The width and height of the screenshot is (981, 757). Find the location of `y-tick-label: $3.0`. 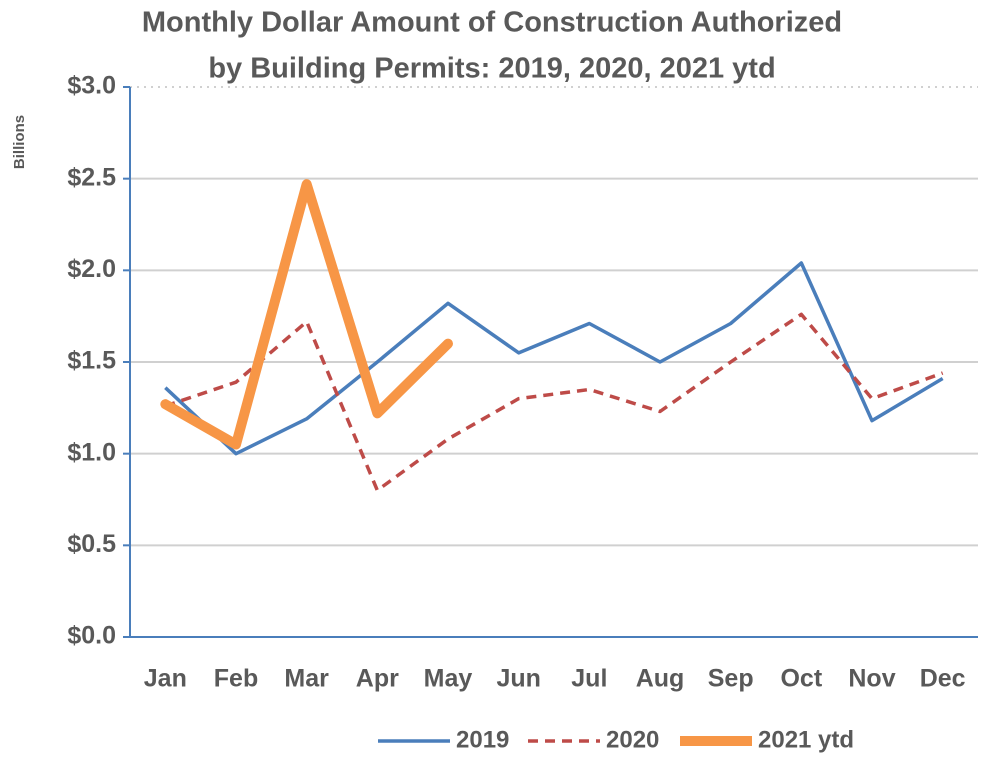

y-tick-label: $3.0 is located at coordinates (91, 86).